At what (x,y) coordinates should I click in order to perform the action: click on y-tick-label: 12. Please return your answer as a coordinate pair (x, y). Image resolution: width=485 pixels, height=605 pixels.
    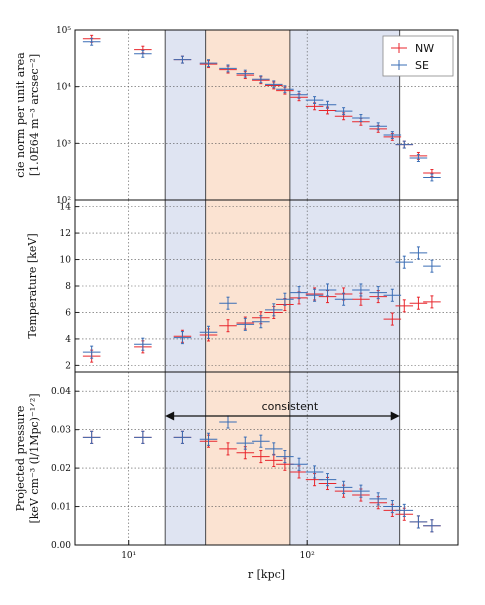
    Looking at the image, I should click on (65, 234).